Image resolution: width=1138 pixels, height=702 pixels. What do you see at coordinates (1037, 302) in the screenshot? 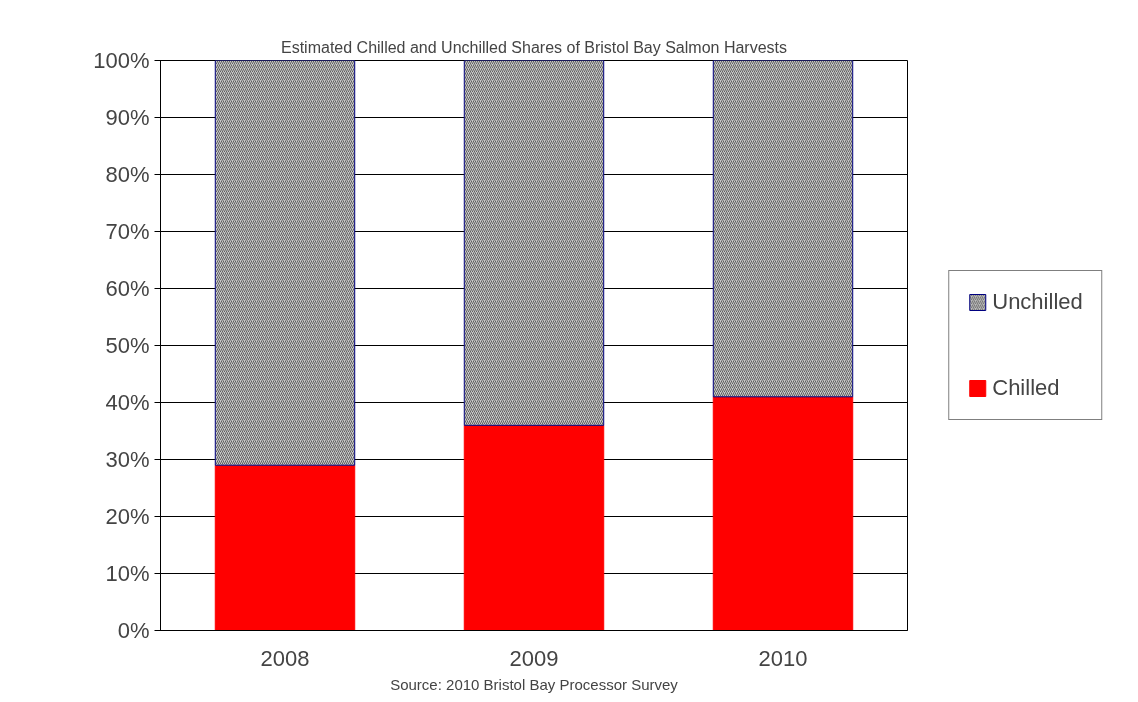
I see `legend-label: Unchilled` at bounding box center [1037, 302].